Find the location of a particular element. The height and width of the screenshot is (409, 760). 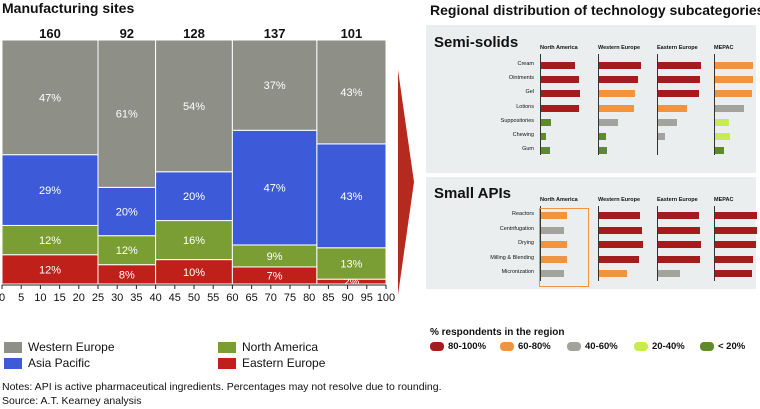

legend-item-80-100: 80-100% is located at coordinates (458, 346).